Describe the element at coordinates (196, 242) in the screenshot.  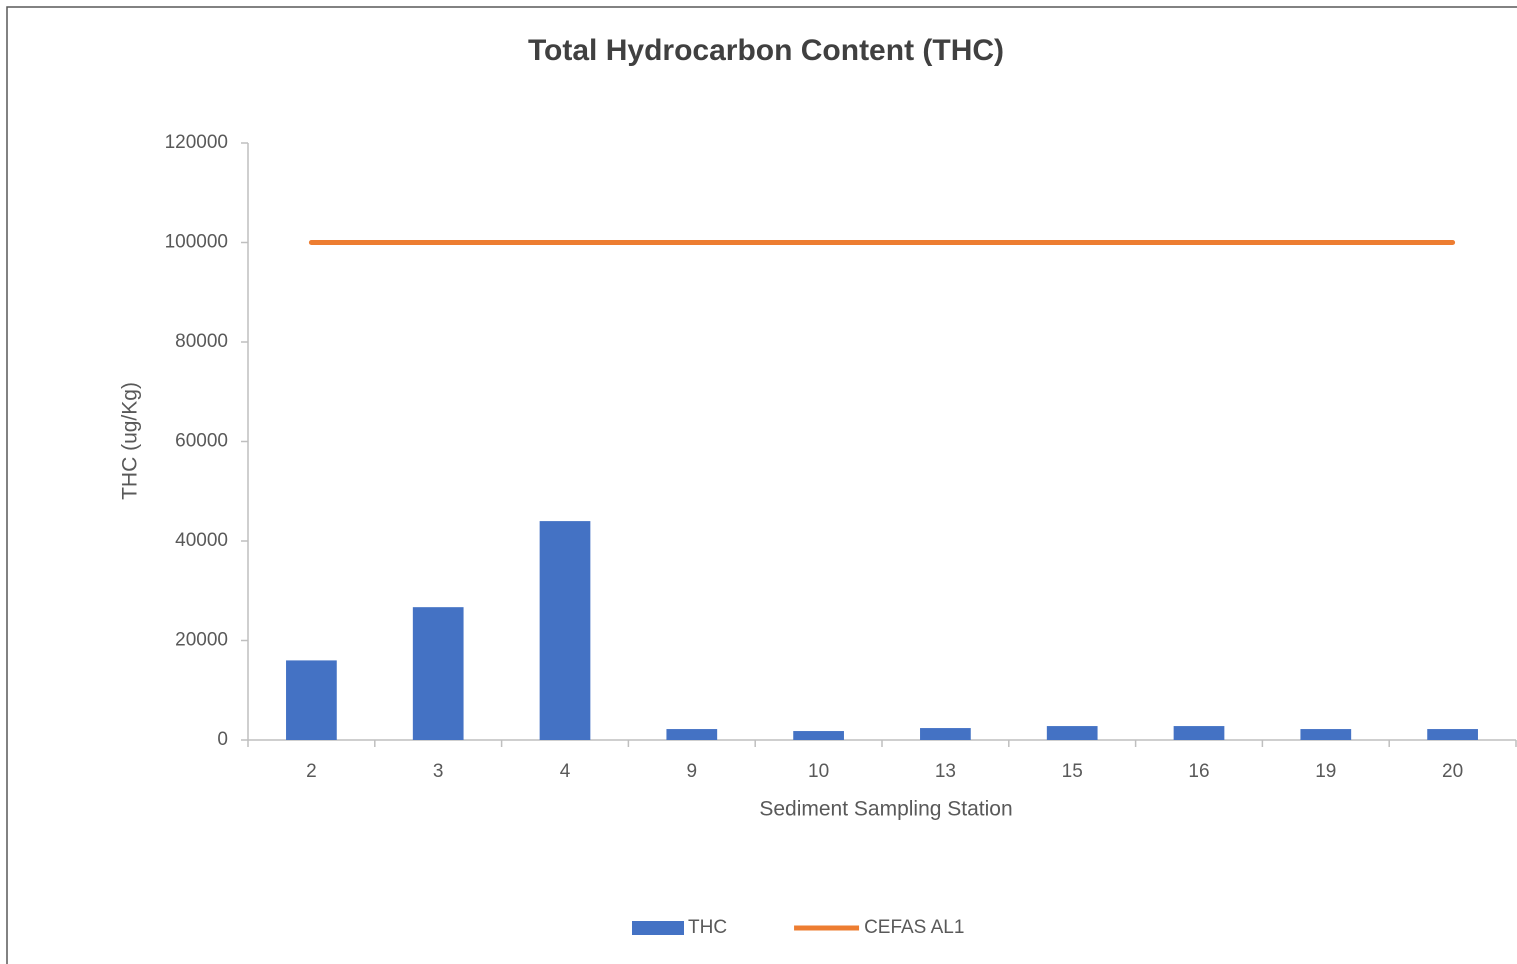
I see `y-tick-label: 100000` at that location.